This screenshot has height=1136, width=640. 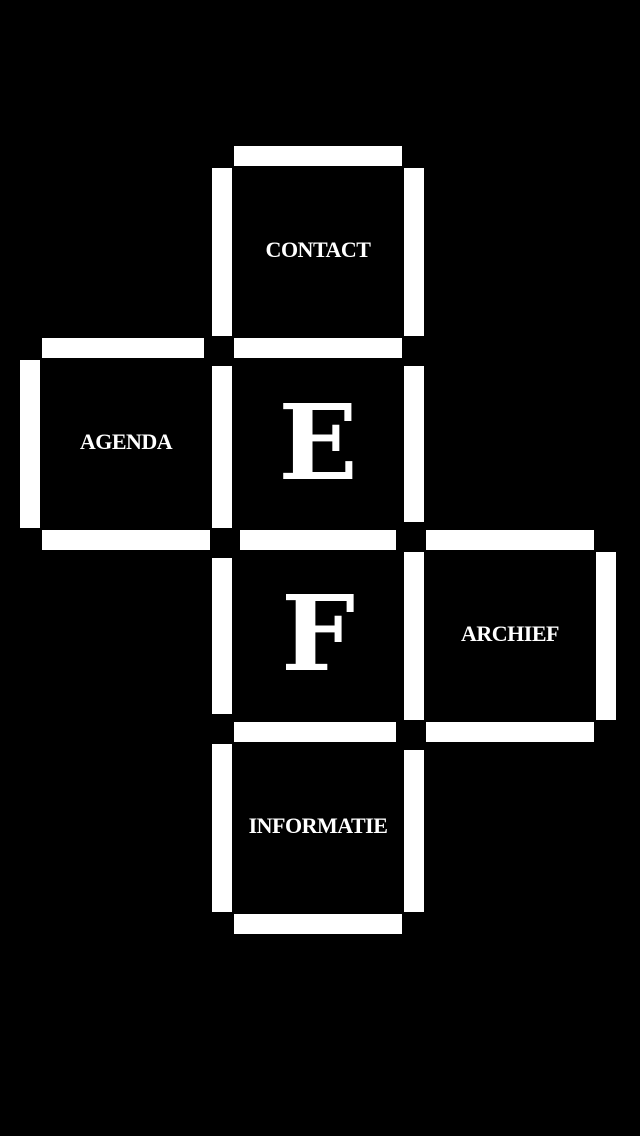 I want to click on nav-link-agenda: AGENDA, so click(x=126, y=441).